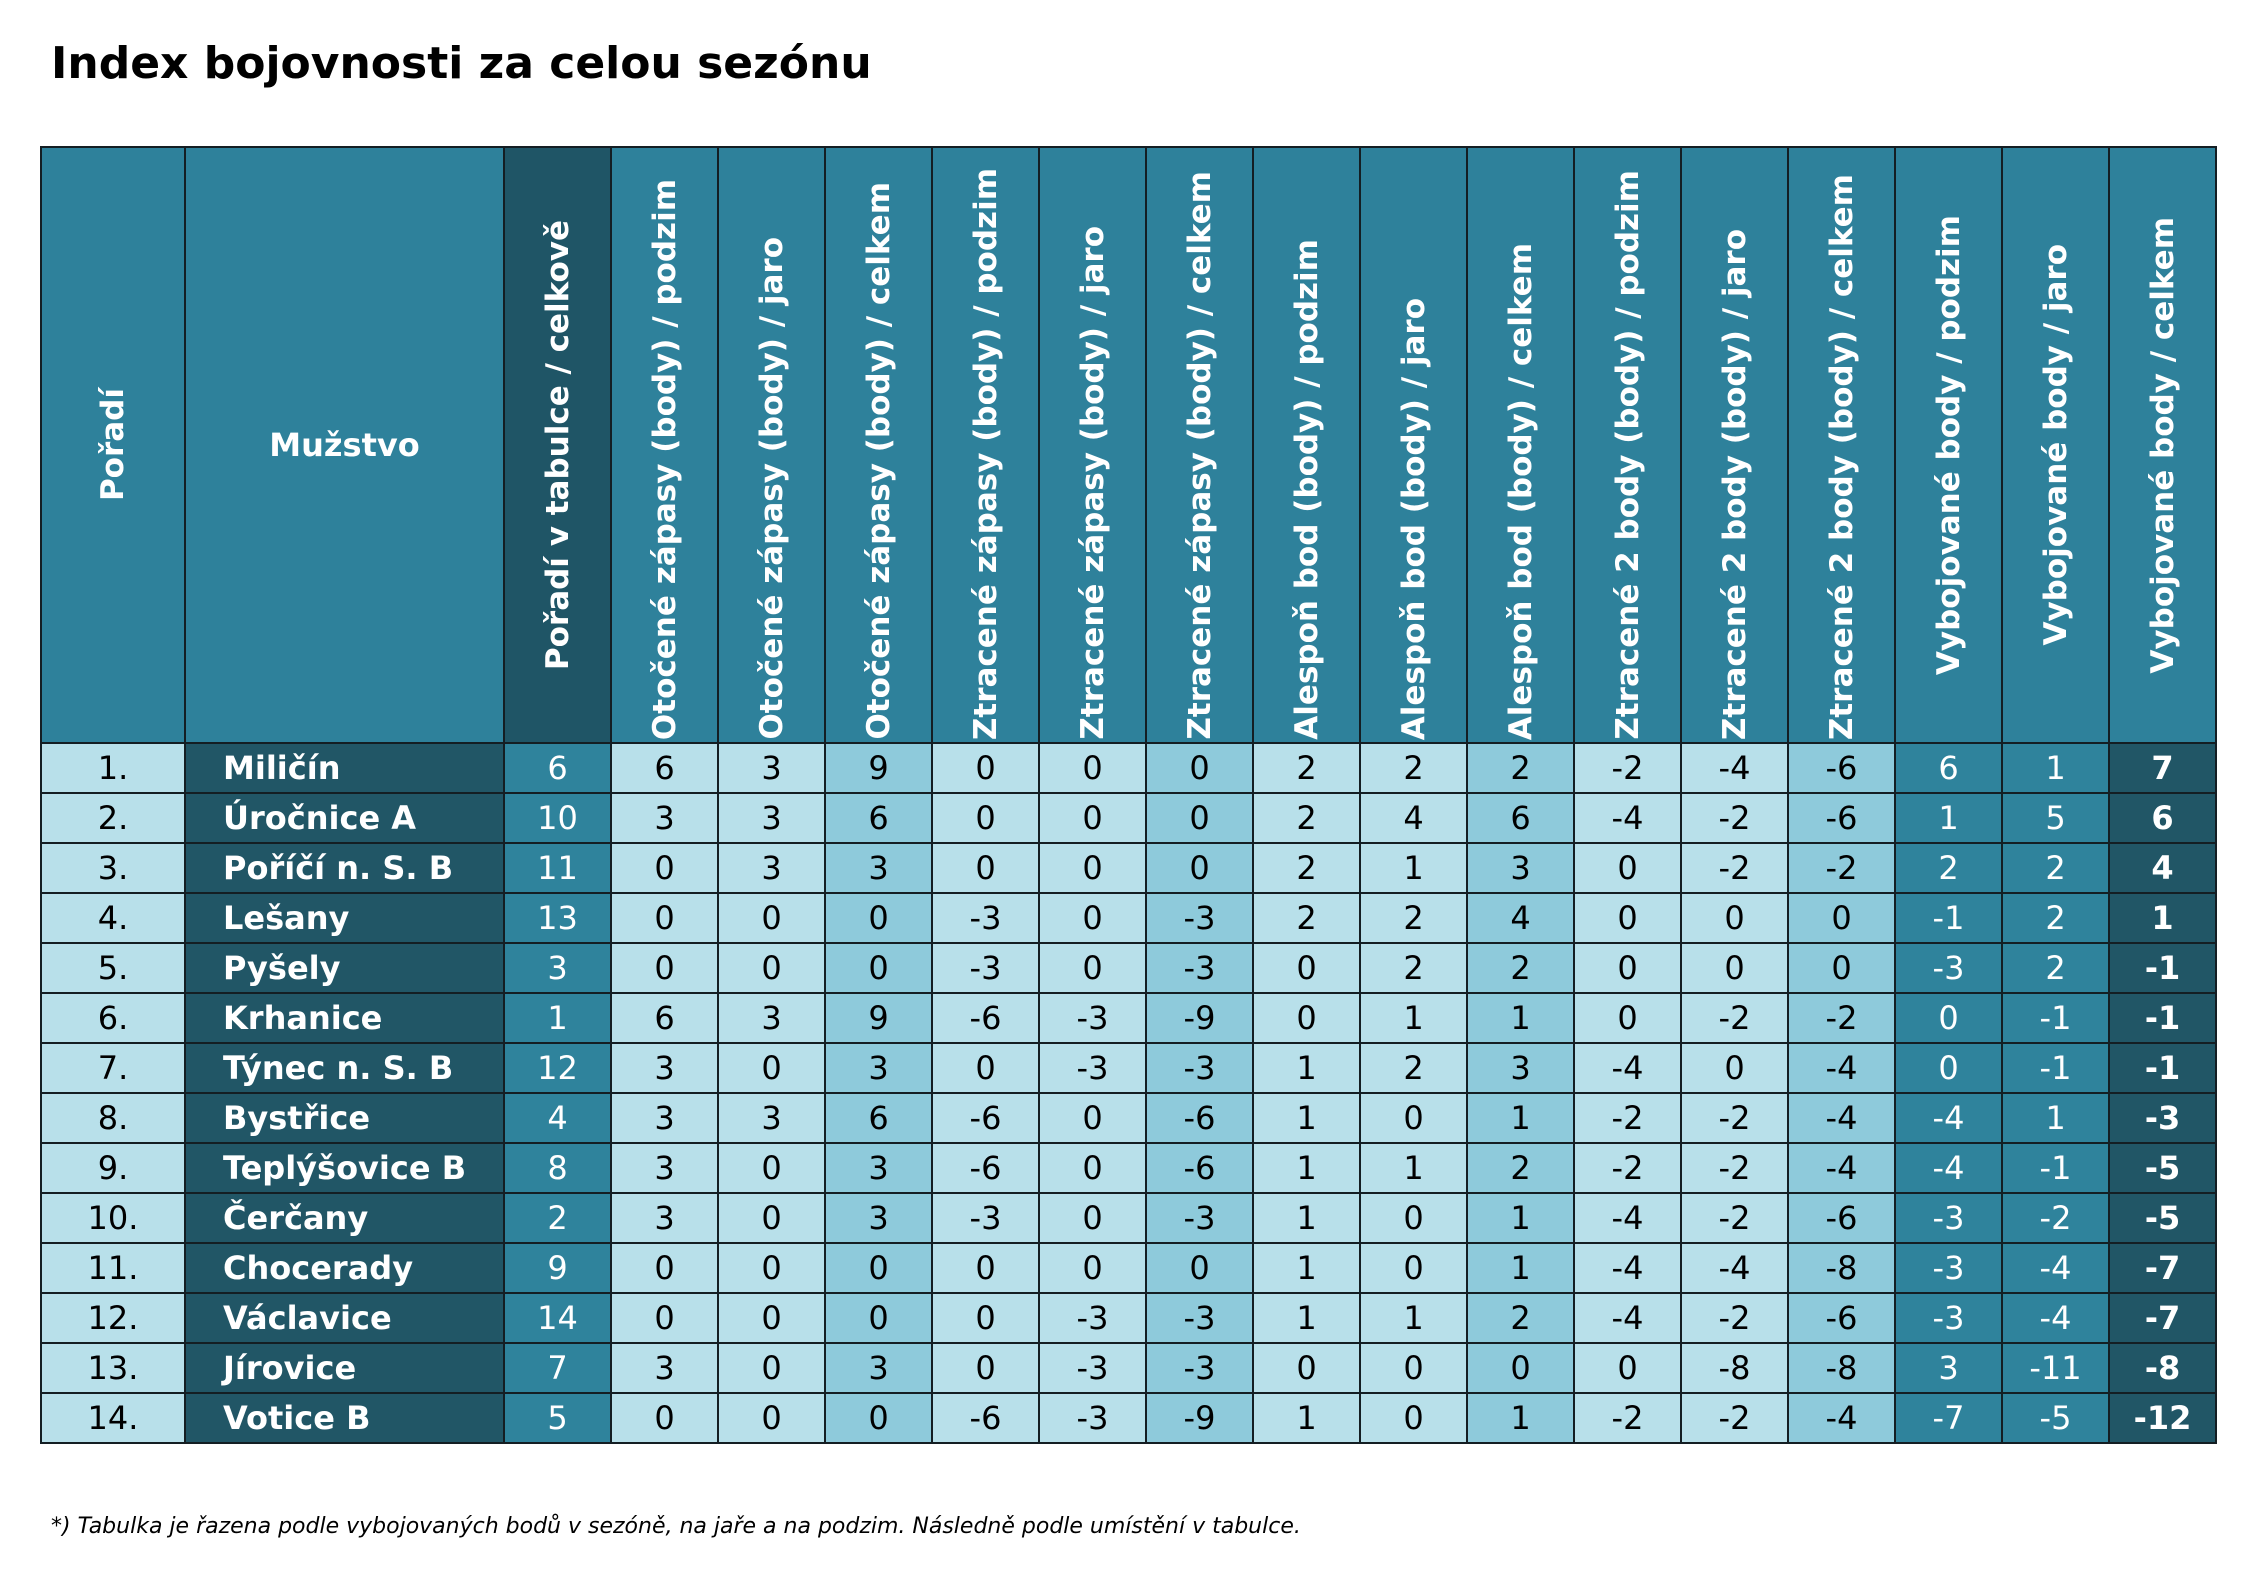 The height and width of the screenshot is (1583, 2253). I want to click on team-cell: Týnec n. S. B, so click(344, 1068).